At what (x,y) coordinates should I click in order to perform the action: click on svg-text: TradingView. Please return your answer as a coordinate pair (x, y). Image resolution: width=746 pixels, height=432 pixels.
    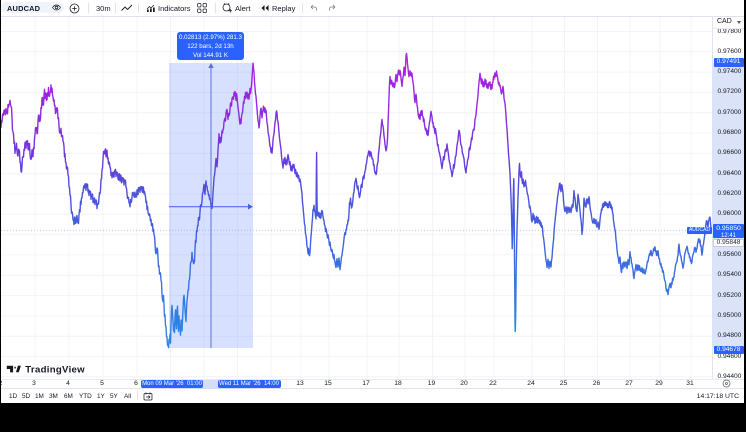
    Looking at the image, I should click on (55, 370).